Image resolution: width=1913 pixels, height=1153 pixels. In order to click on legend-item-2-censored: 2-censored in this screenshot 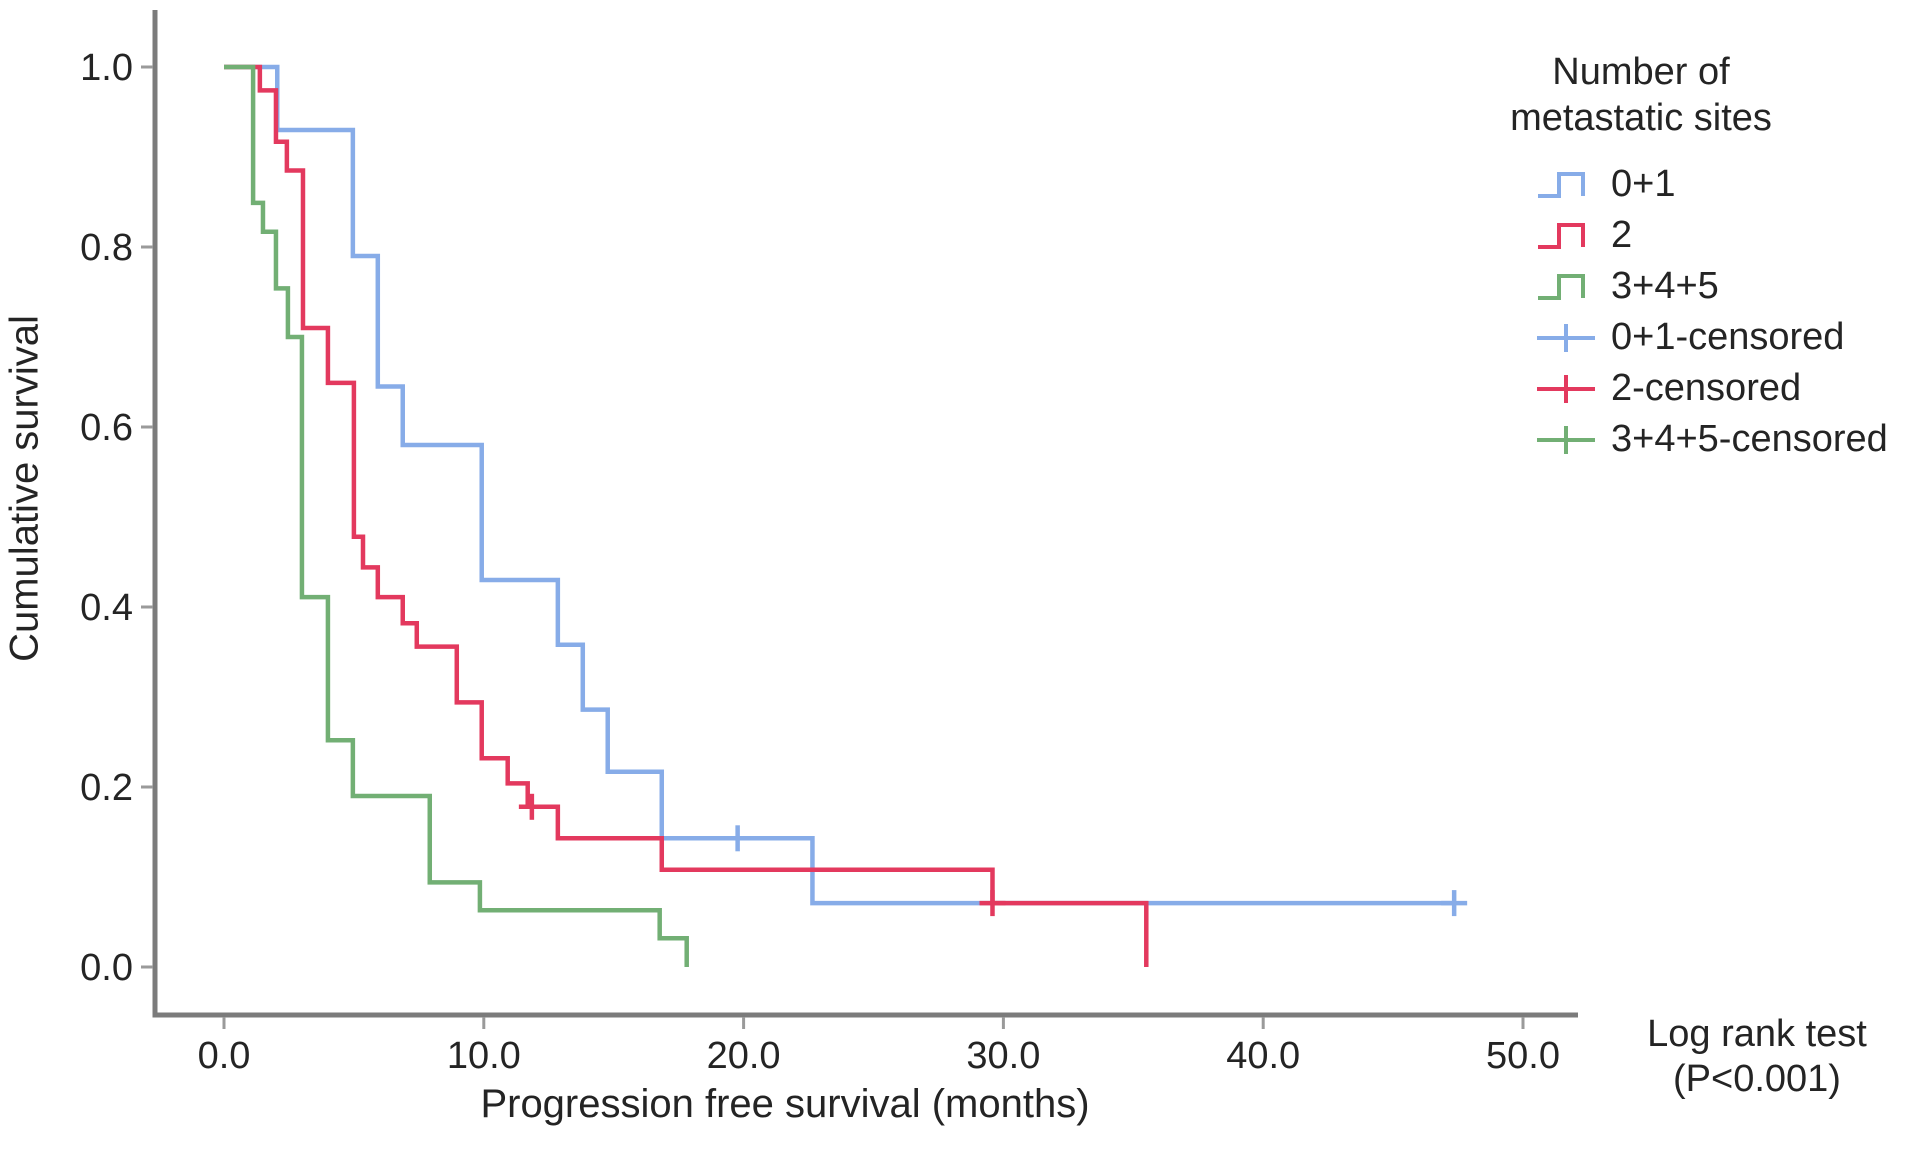, I will do `click(1724, 388)`.